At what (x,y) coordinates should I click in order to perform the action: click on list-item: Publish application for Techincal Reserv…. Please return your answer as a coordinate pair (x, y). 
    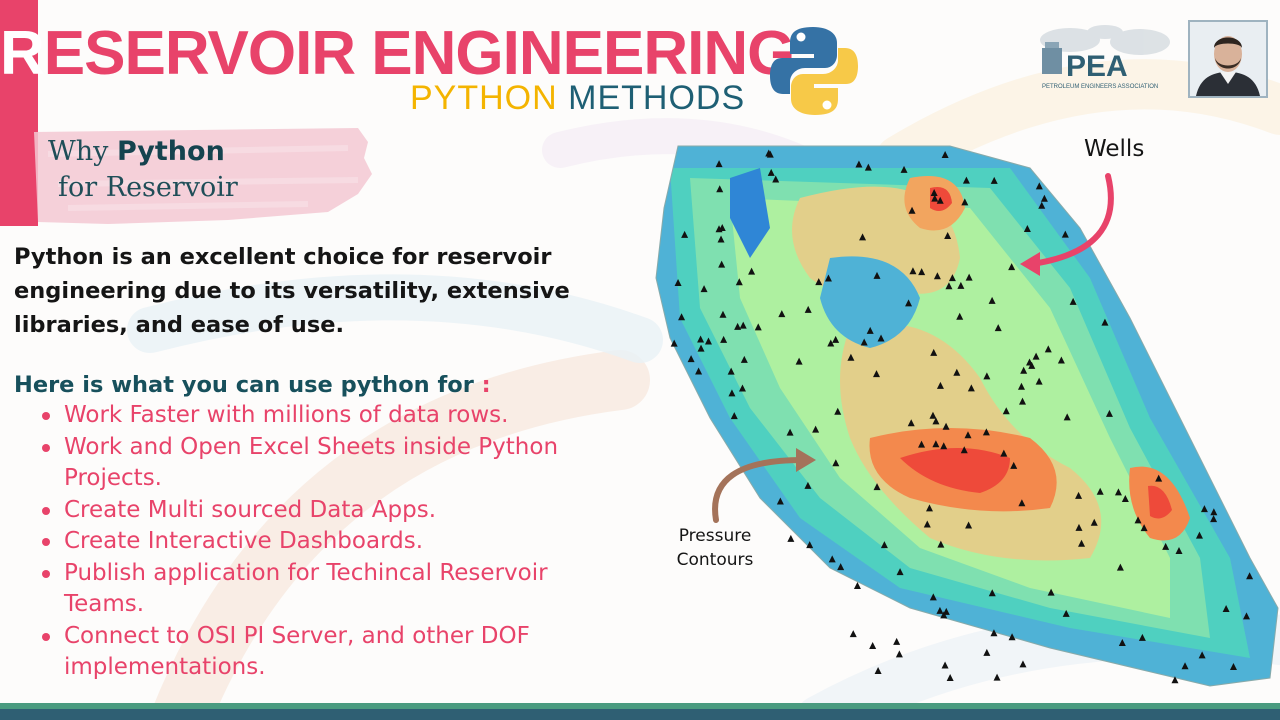
    Looking at the image, I should click on (324, 589).